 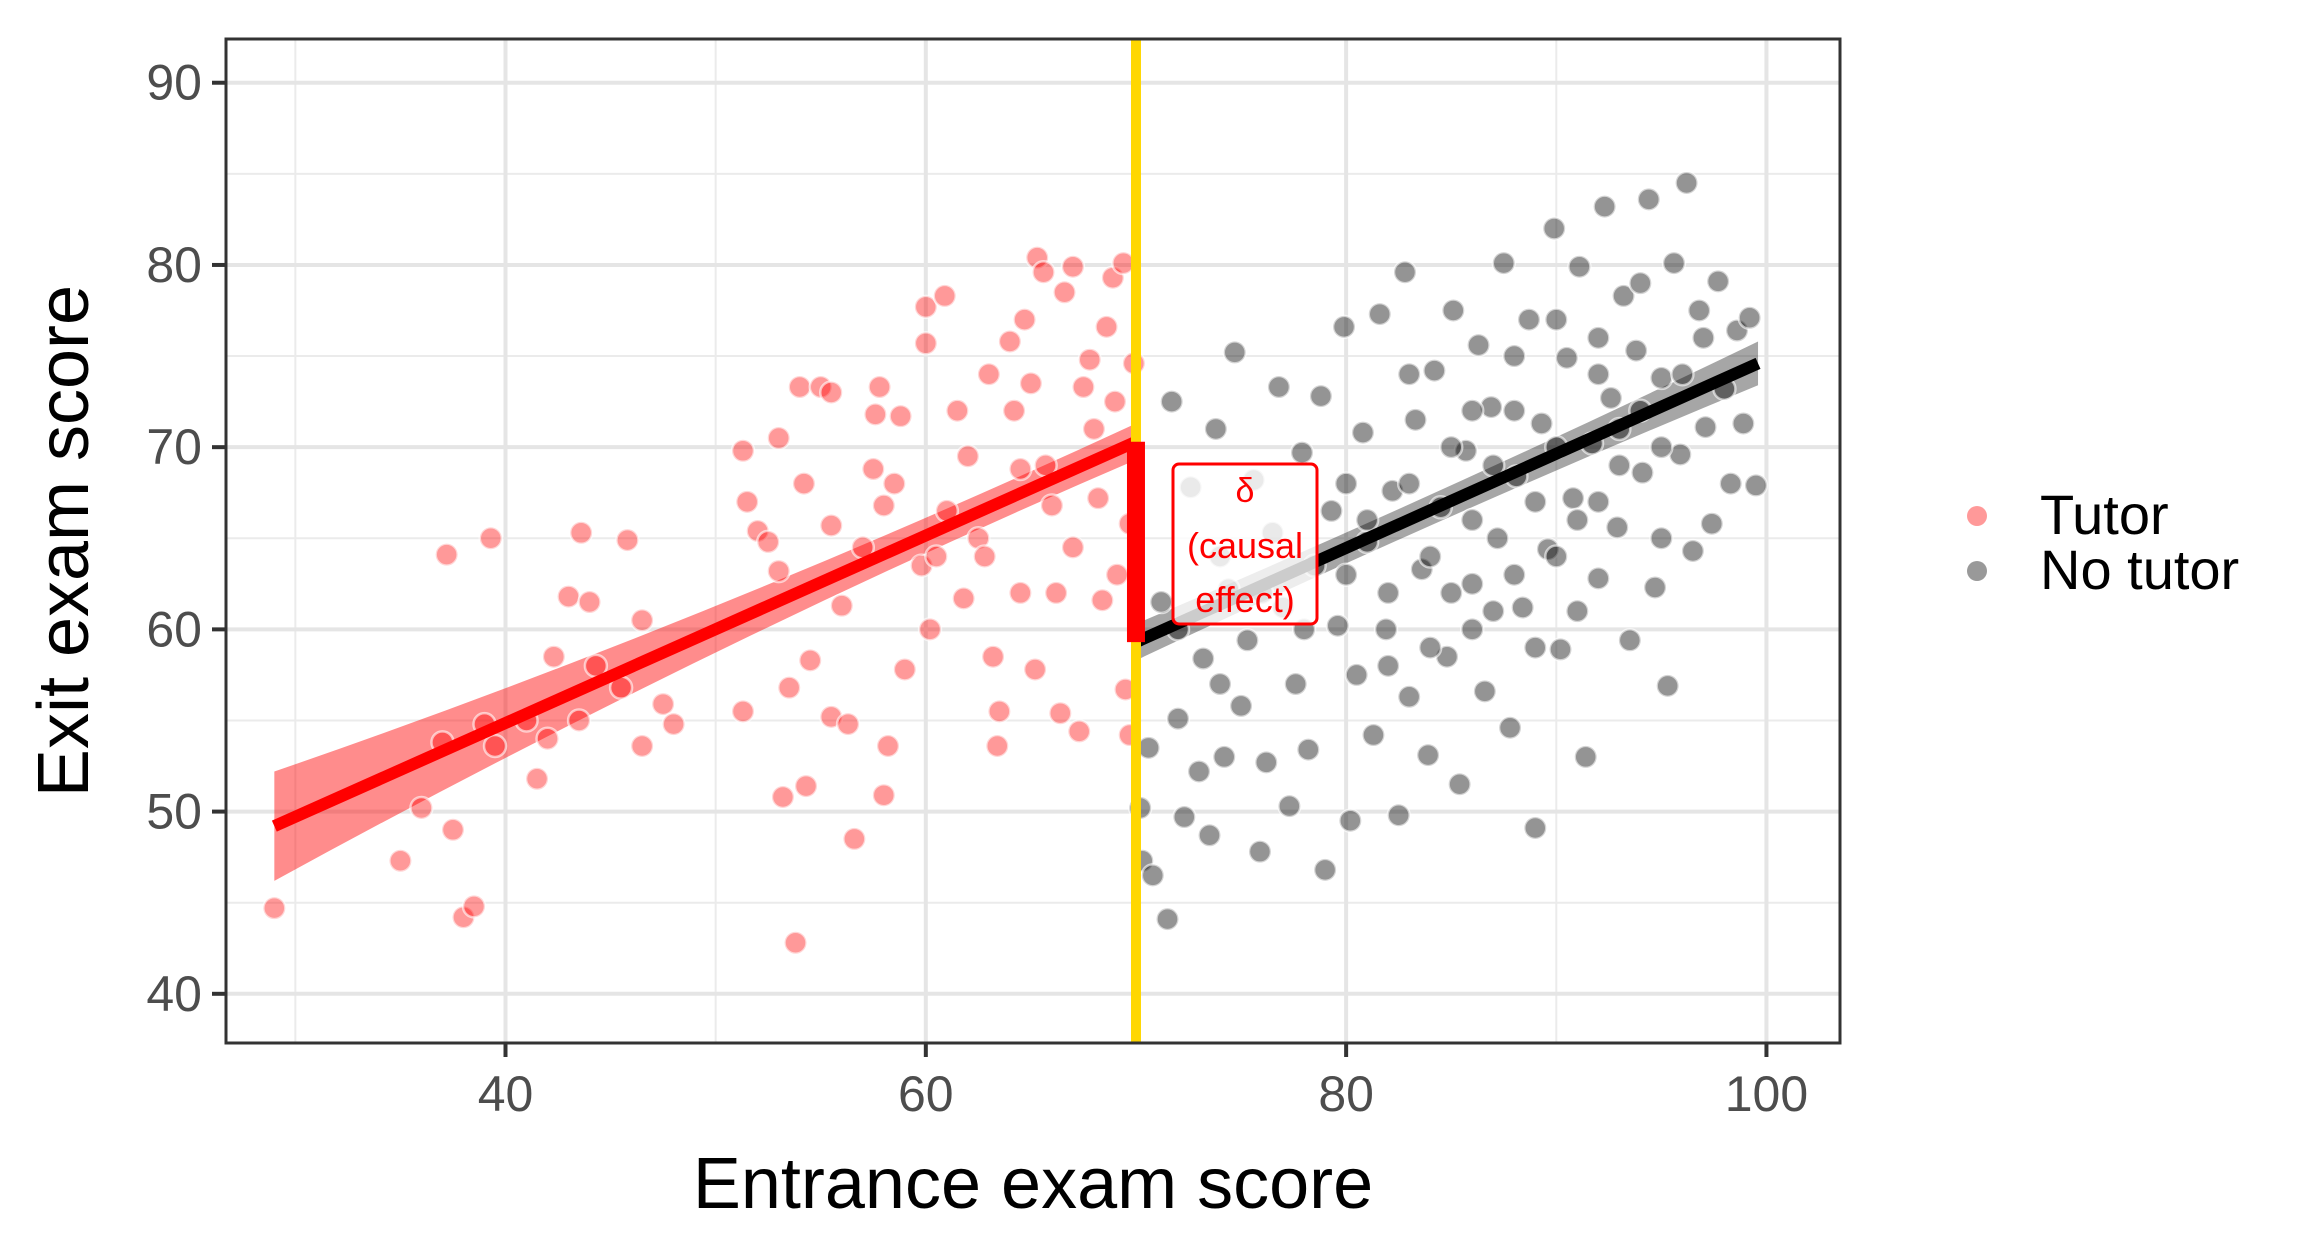 I want to click on legend-key-no-tutor, so click(x=1977, y=571).